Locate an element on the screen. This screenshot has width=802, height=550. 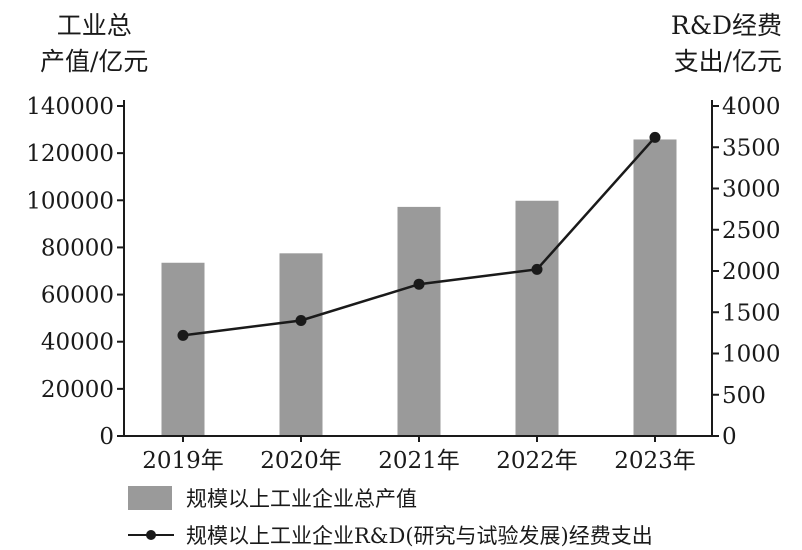
left-tick-label-20000: 20000 is located at coordinates (77, 390).